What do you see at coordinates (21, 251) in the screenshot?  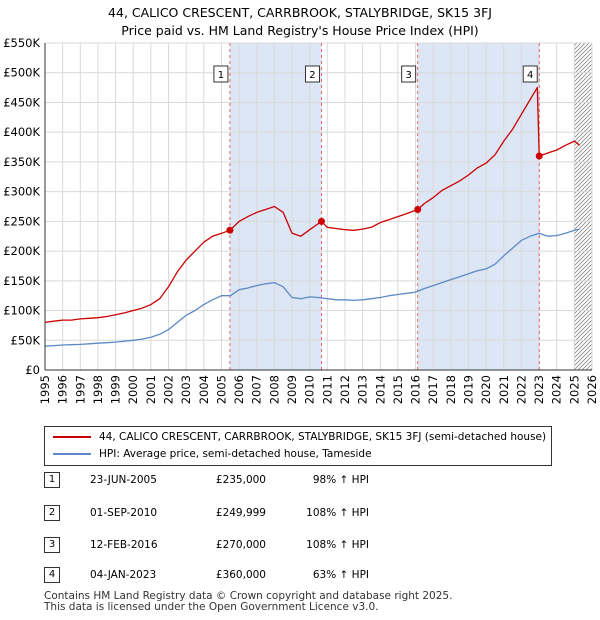 I see `y-tick-label: £200K` at bounding box center [21, 251].